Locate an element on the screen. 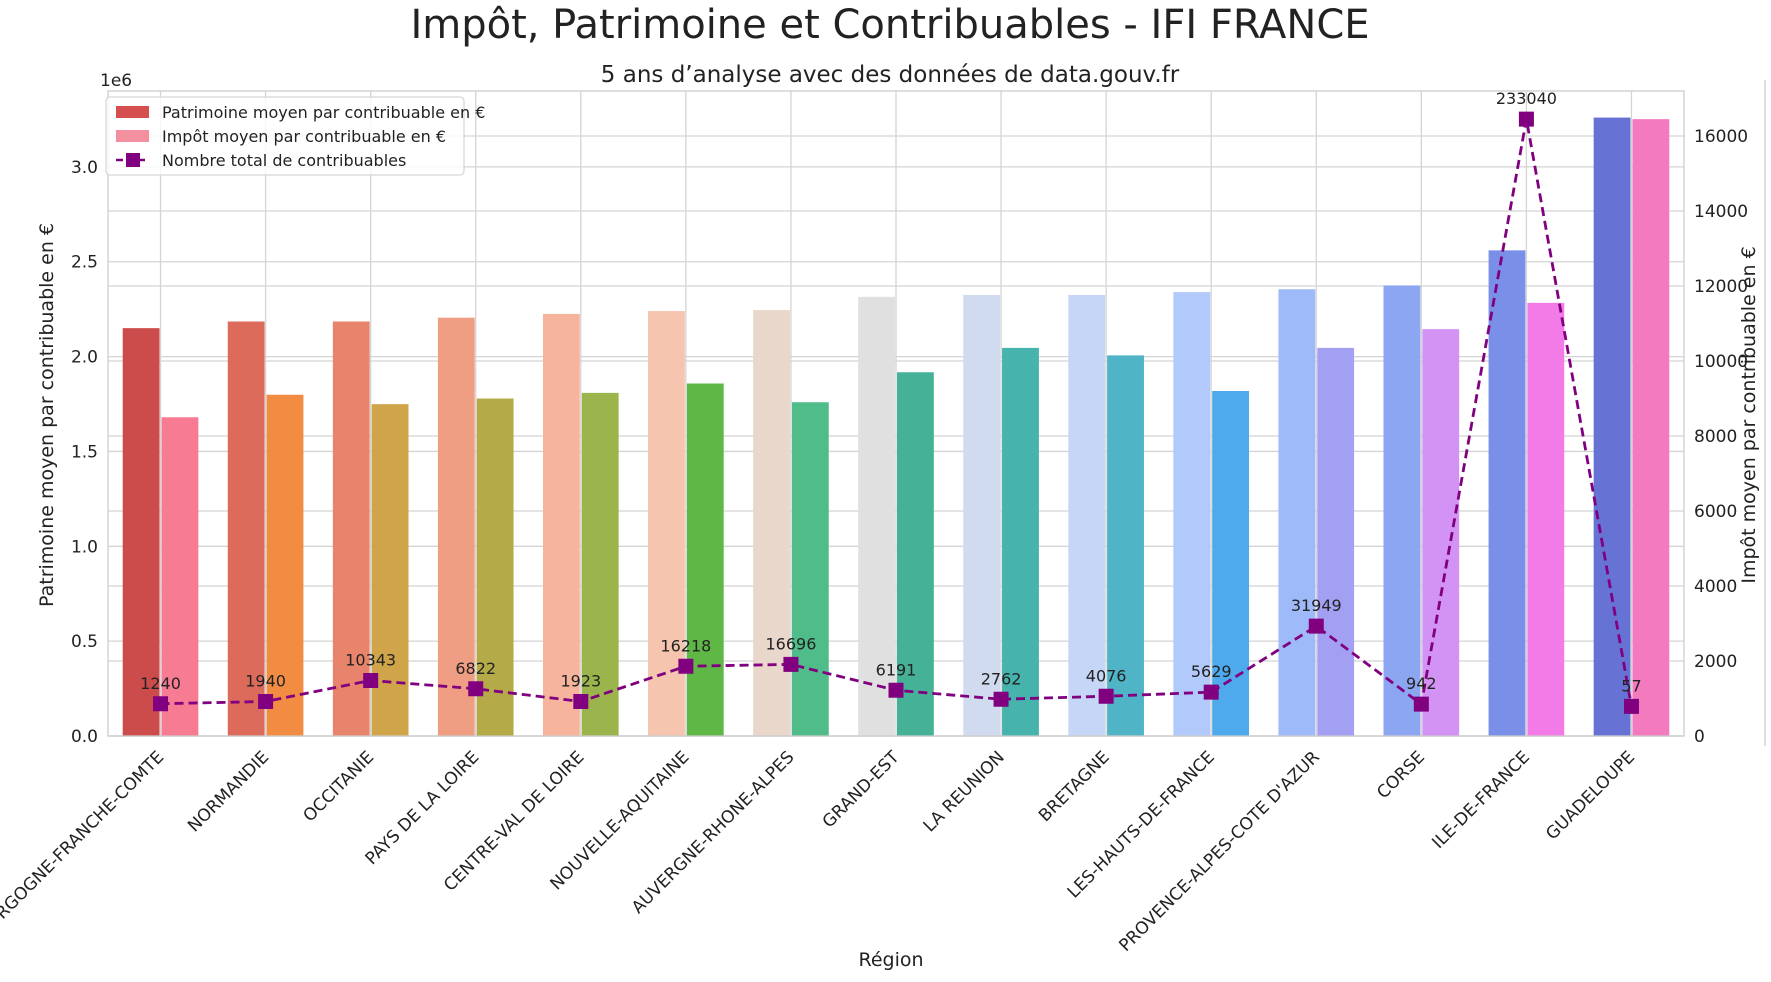 This screenshot has width=1771, height=982. left-y-tick-label: 0.5 is located at coordinates (84, 642).